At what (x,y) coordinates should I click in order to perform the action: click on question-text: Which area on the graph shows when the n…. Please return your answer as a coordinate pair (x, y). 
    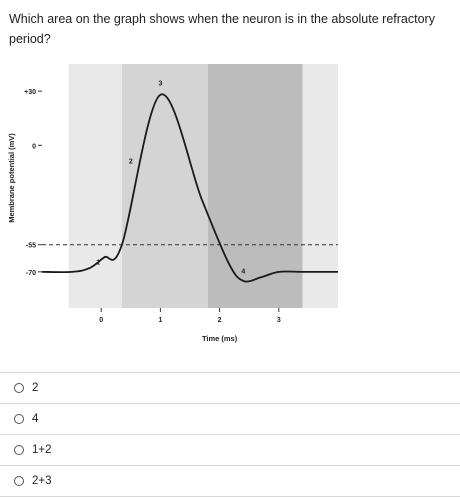
    Looking at the image, I should click on (222, 29).